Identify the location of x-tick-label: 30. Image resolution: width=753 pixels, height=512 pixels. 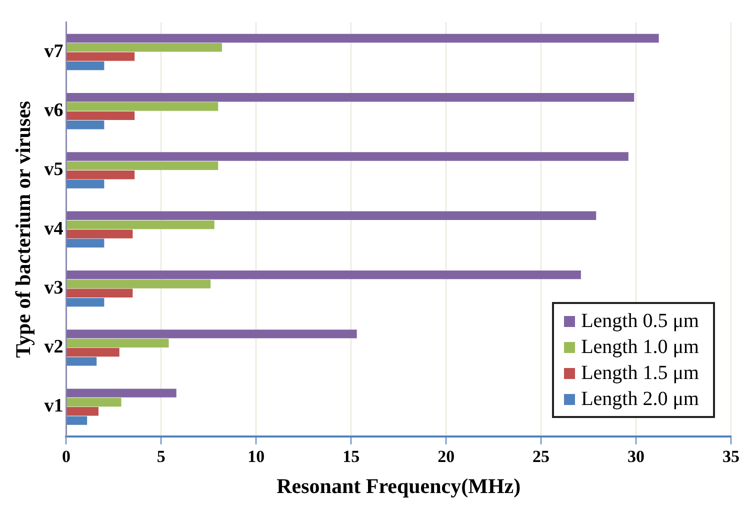
(636, 456).